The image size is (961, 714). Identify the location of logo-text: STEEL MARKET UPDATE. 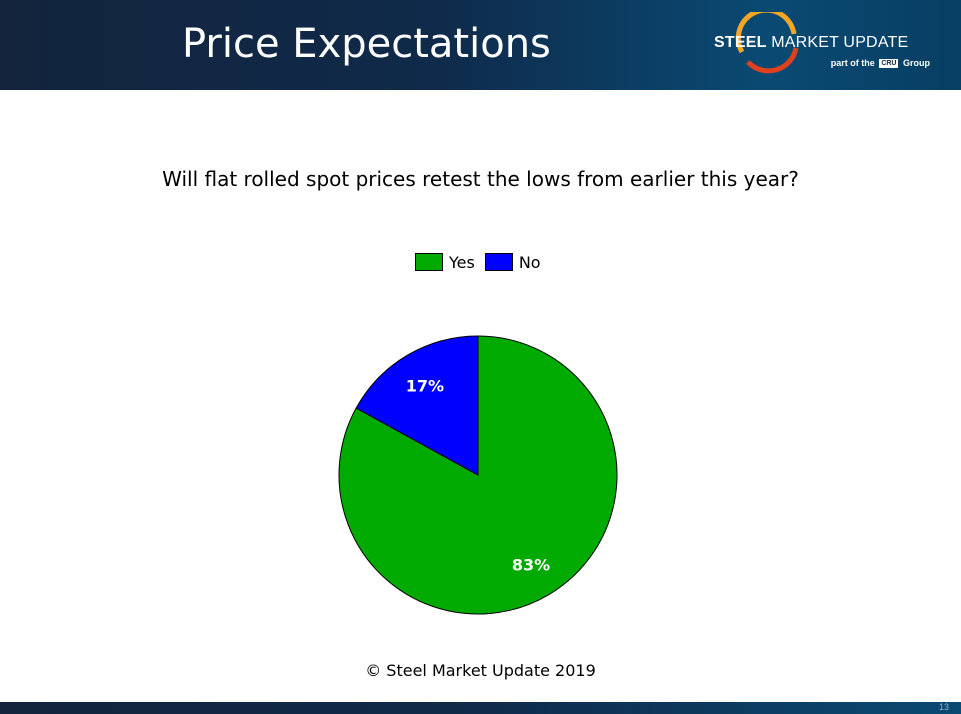
(811, 43).